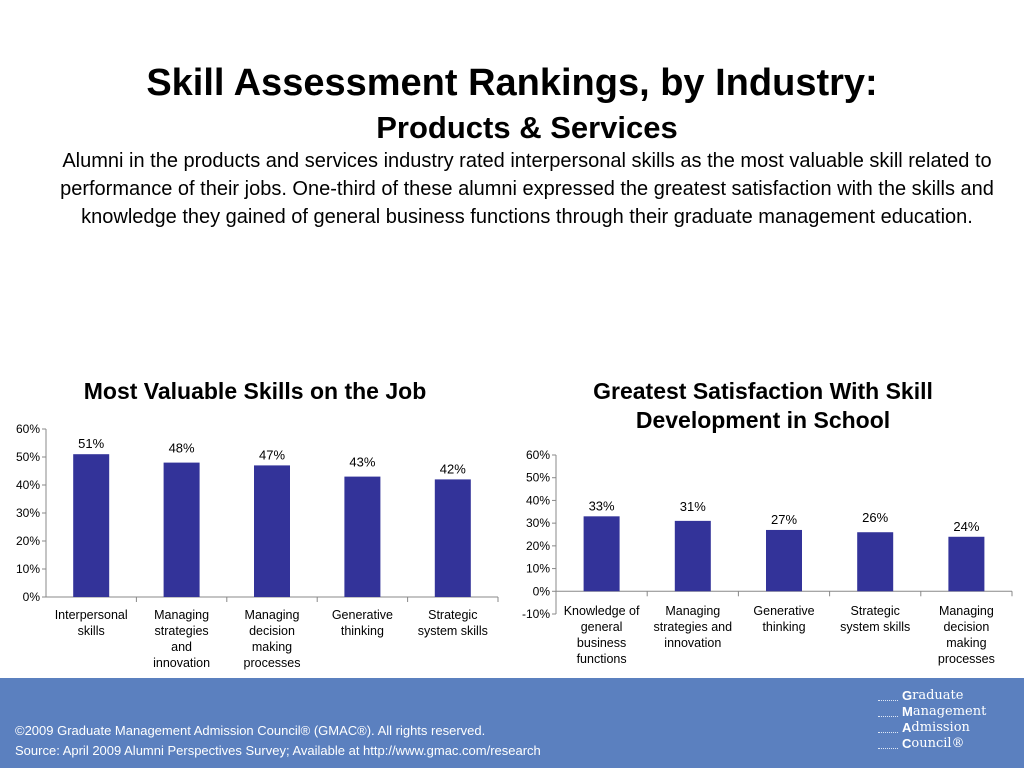  I want to click on data-label: 26%, so click(875, 517).